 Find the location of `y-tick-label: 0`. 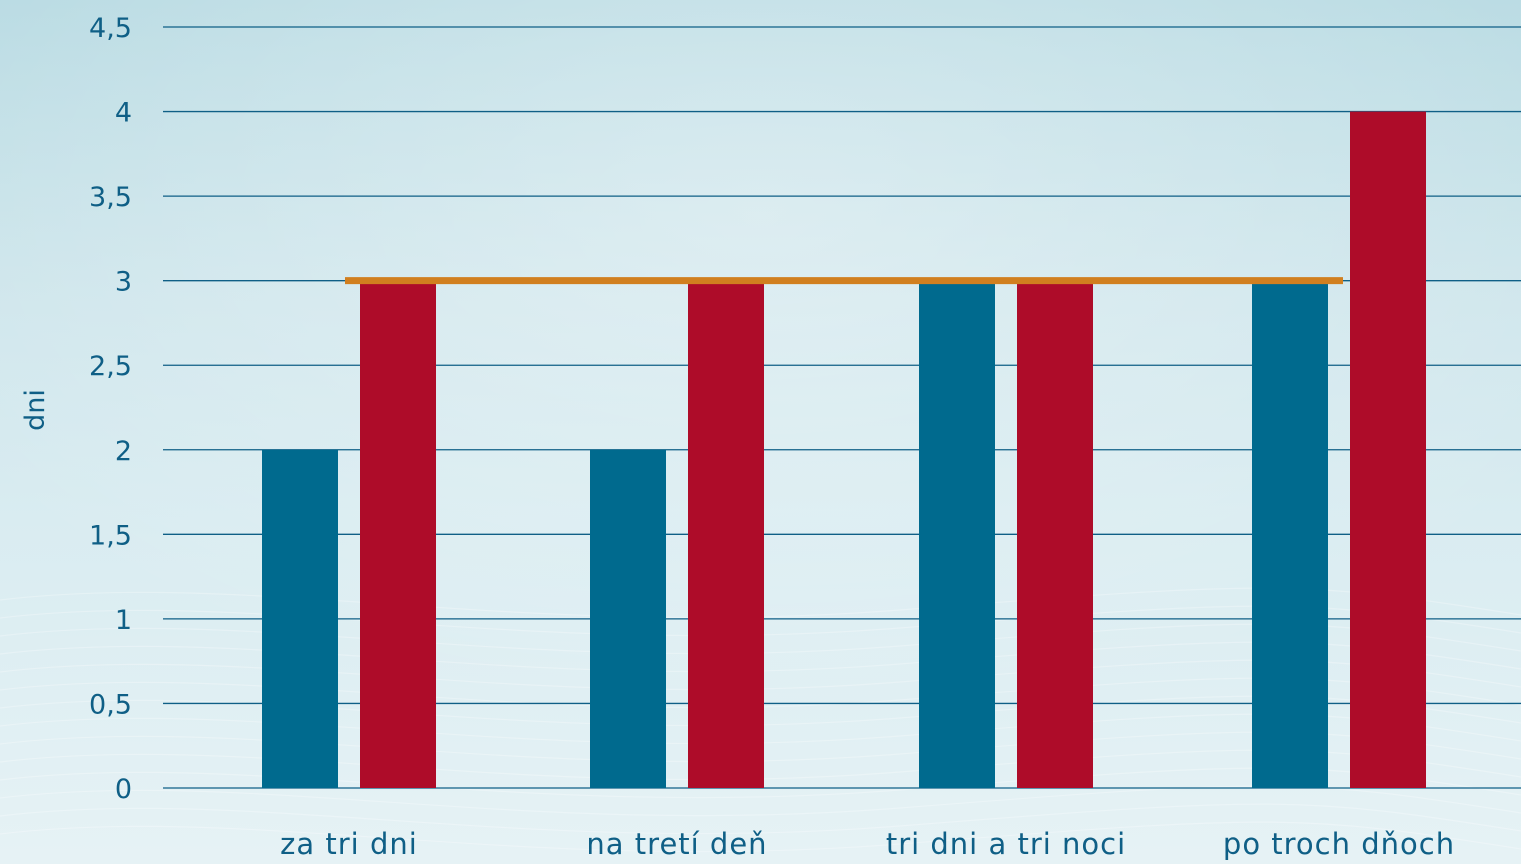

y-tick-label: 0 is located at coordinates (123, 789).